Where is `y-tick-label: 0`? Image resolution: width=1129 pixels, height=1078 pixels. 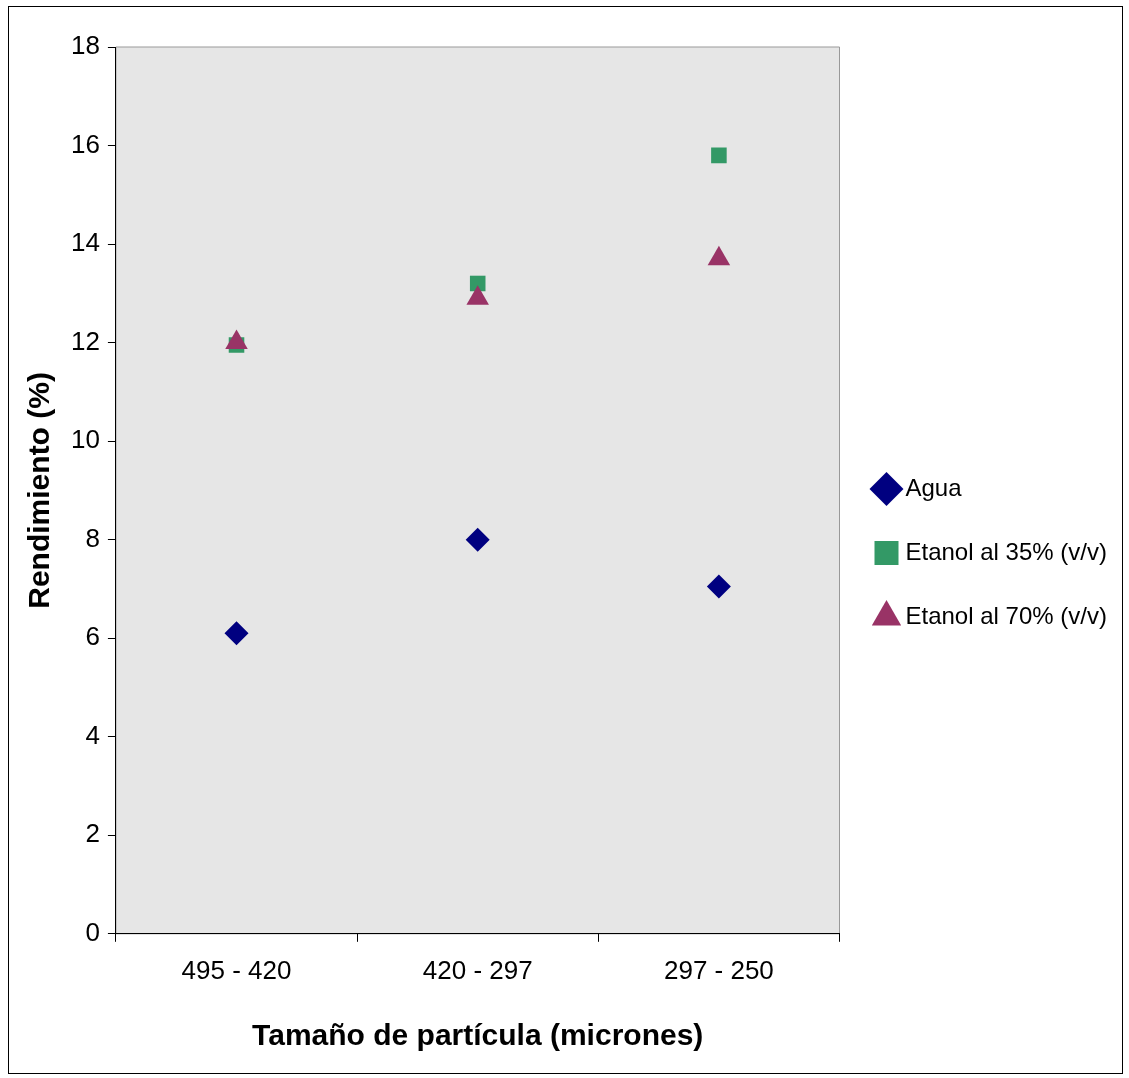 y-tick-label: 0 is located at coordinates (92, 931).